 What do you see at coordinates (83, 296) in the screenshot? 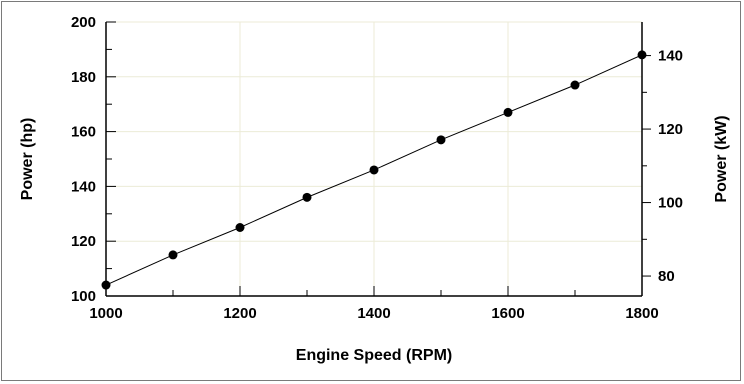
I see `y-tick-label-left: 100` at bounding box center [83, 296].